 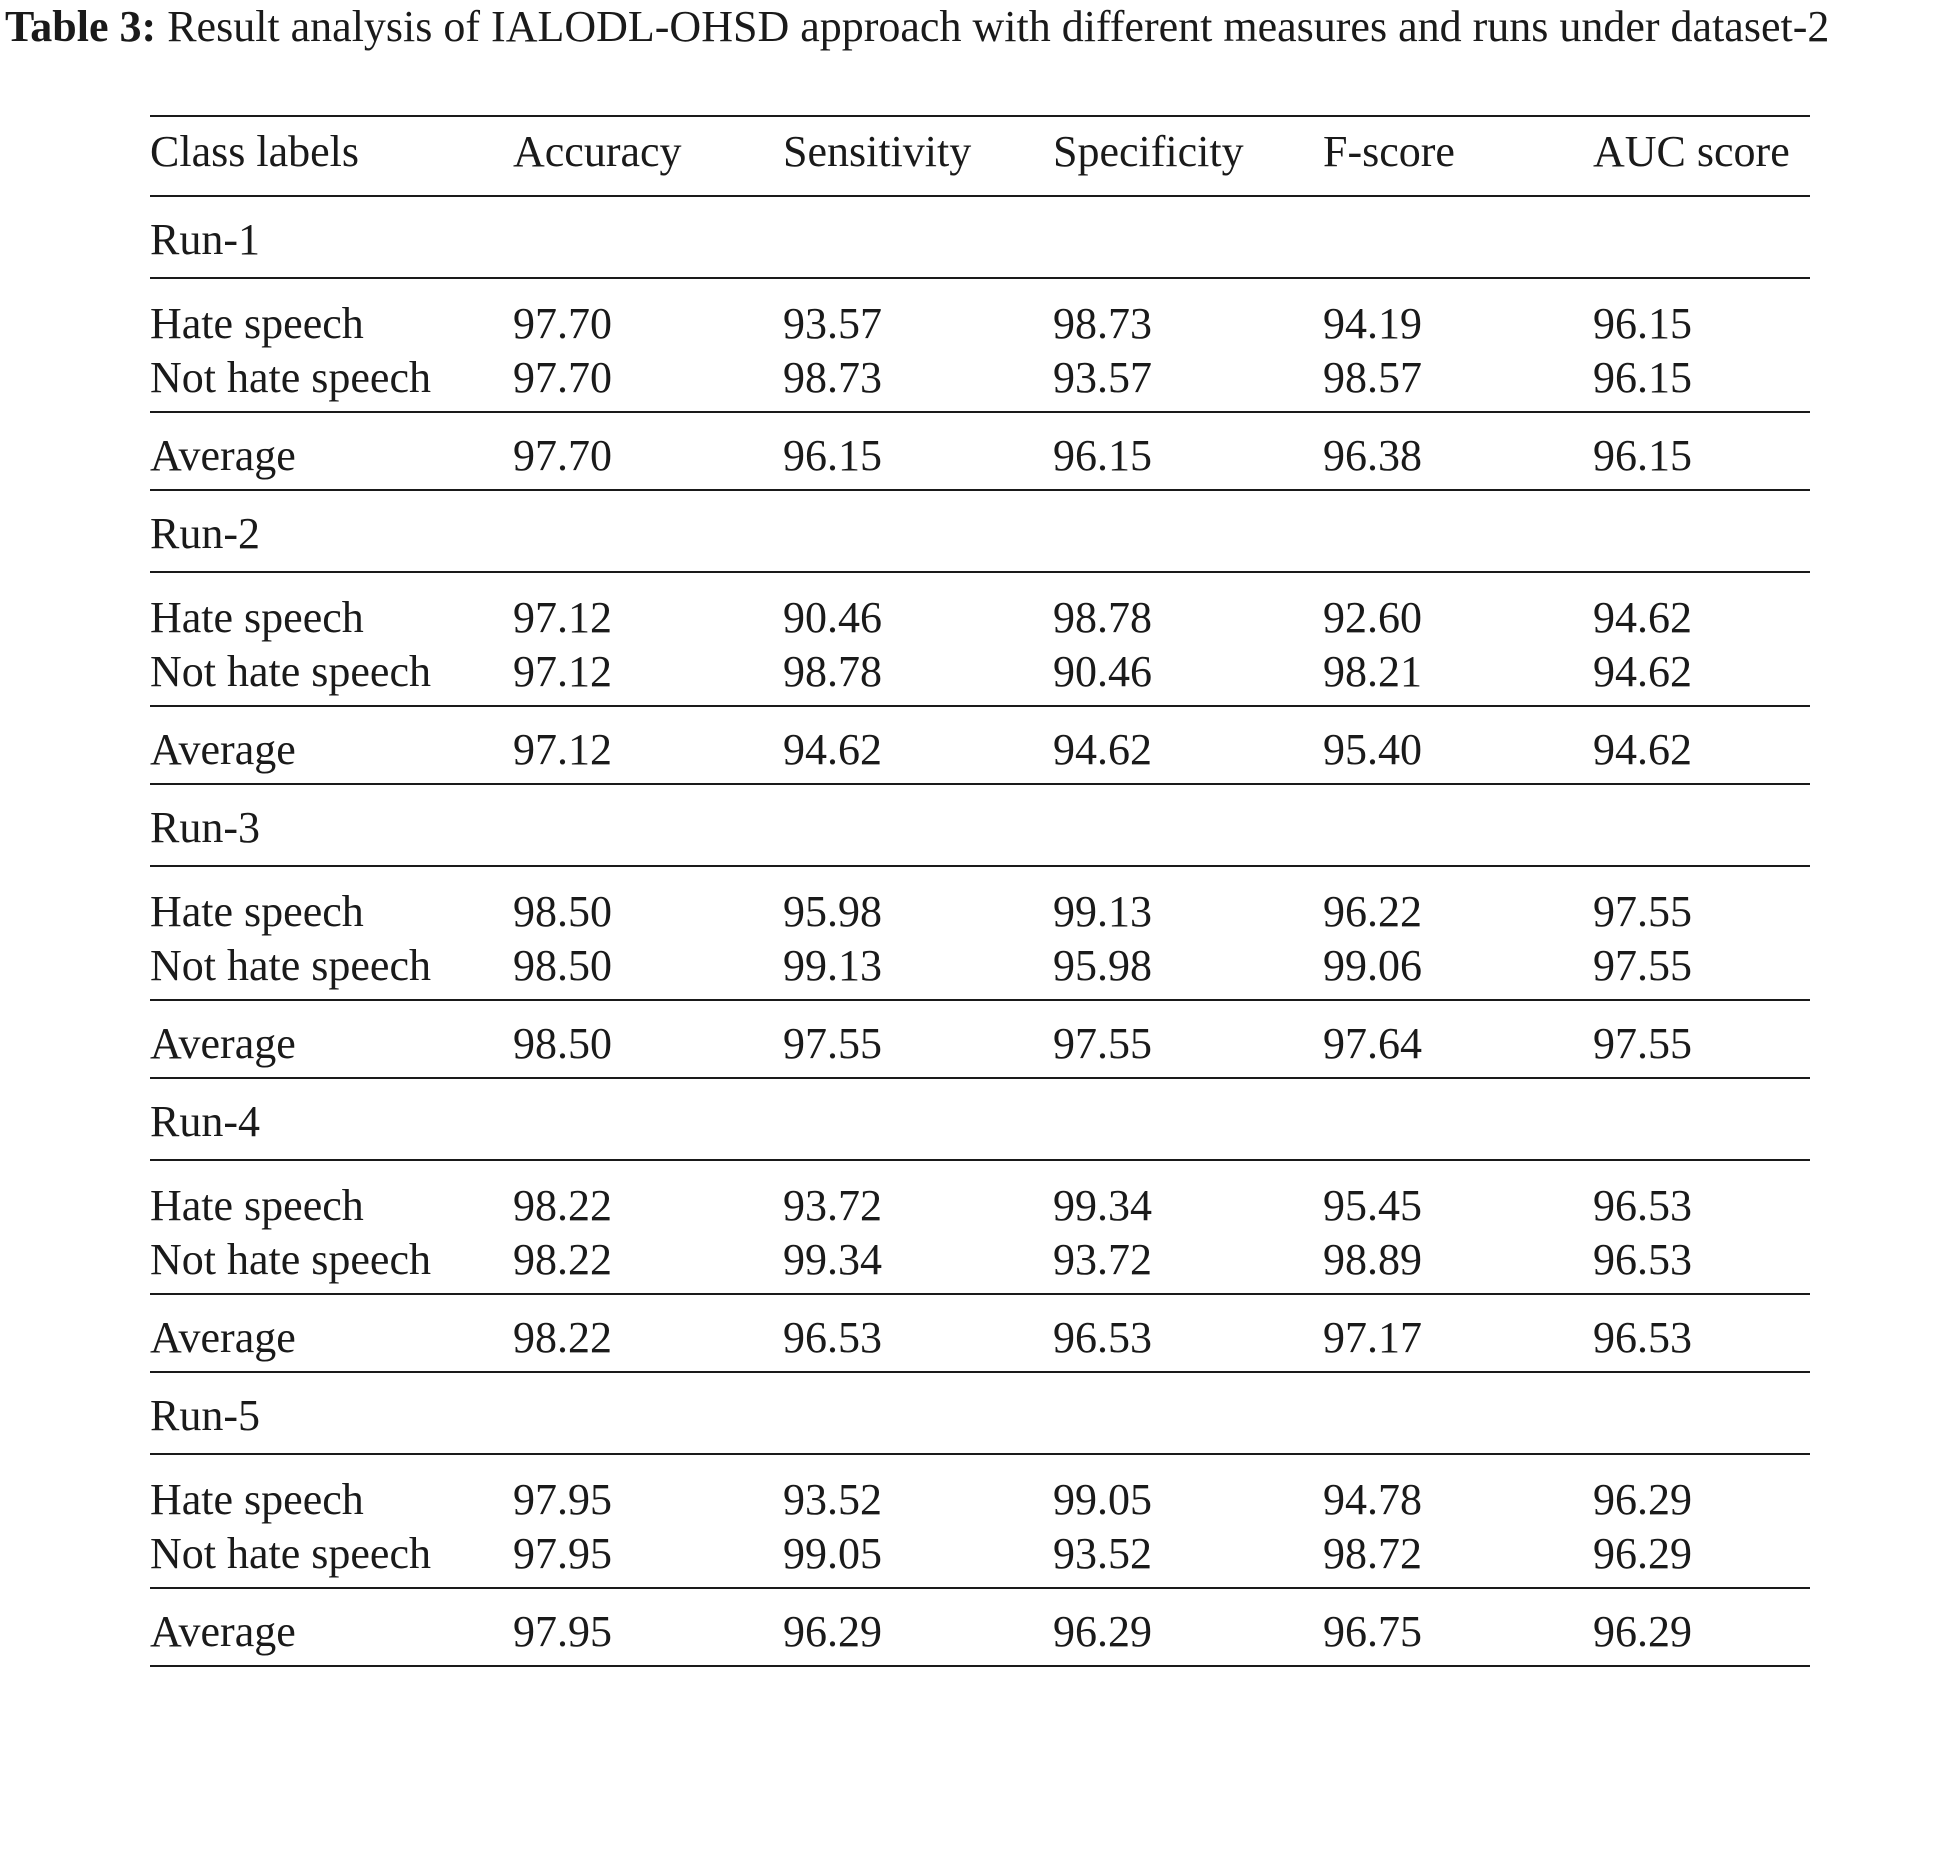 I want to click on average-value-cell: 98.22, so click(x=562, y=1337).